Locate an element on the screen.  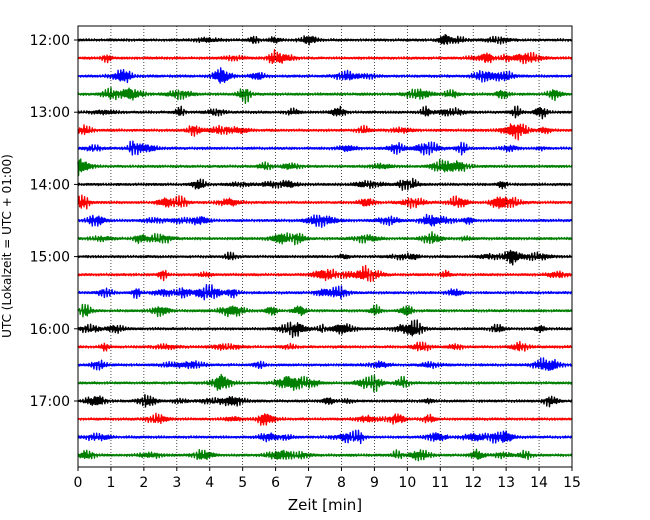
x-tick-label: 2 is located at coordinates (143, 483).